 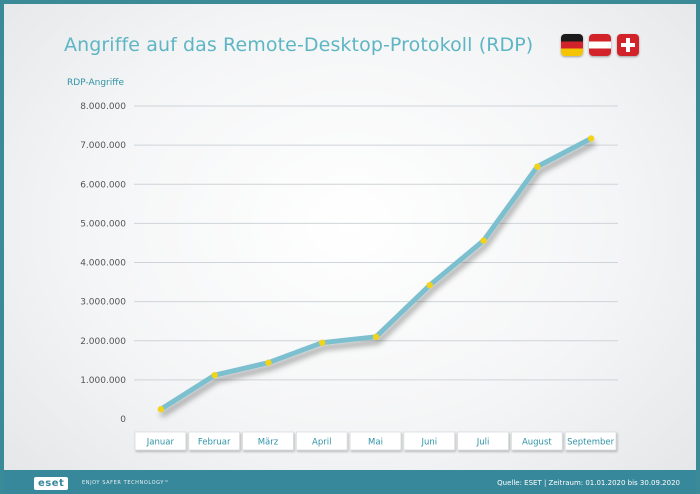 I want to click on x-category-label: Juni, so click(x=429, y=441).